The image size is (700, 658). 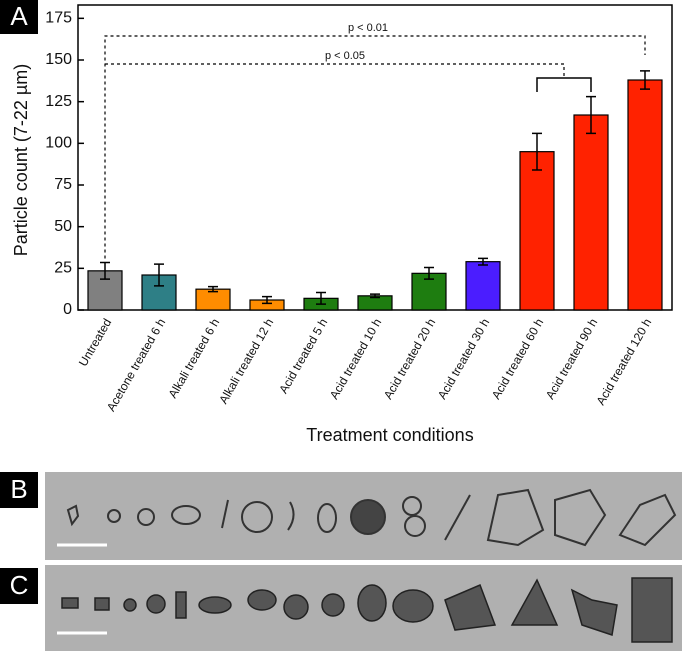 What do you see at coordinates (21, 160) in the screenshot?
I see `y-axis-label: Particle count (7-22 µm)` at bounding box center [21, 160].